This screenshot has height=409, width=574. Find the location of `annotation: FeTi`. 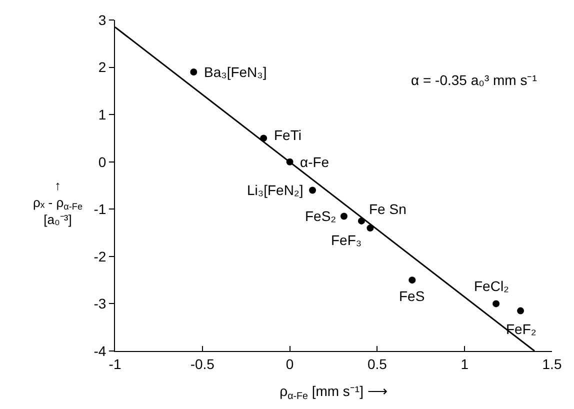

annotation: FeTi is located at coordinates (288, 135).